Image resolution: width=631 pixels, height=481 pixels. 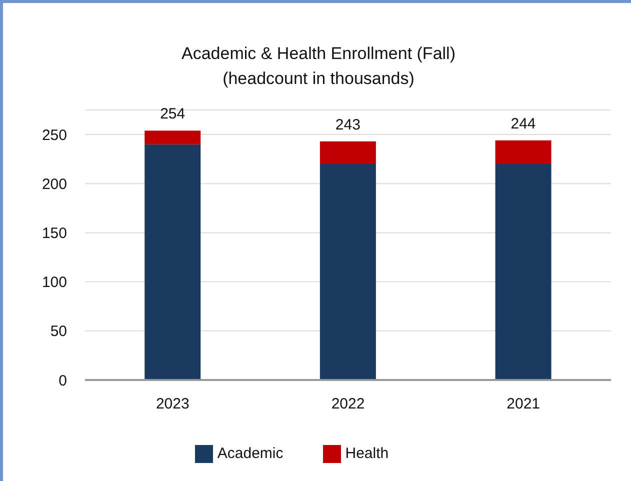 I want to click on x-tick-label: 2023, so click(x=173, y=404).